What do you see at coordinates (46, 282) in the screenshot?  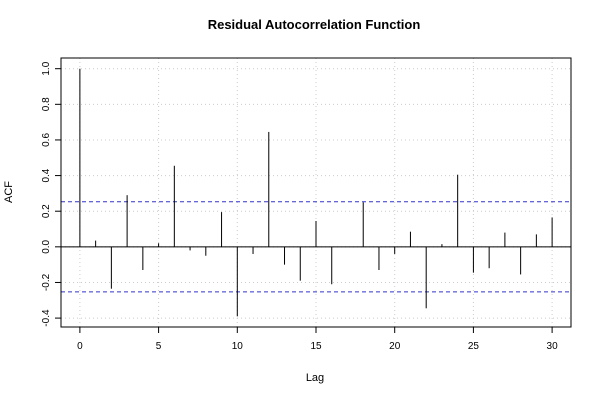 I see `y-tick-label: -0.2` at bounding box center [46, 282].